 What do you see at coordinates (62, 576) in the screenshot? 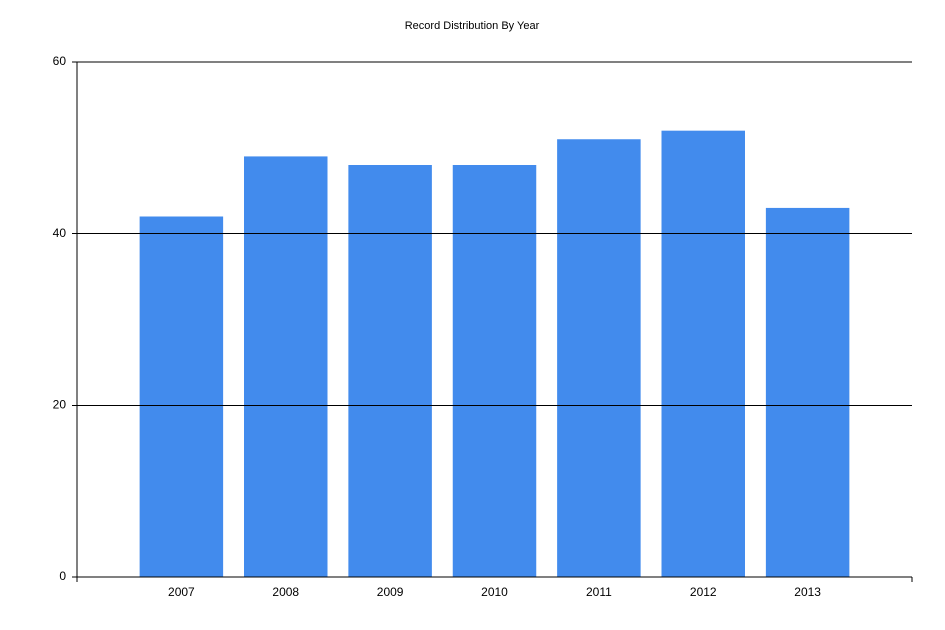
I see `y-tick-label: 0` at bounding box center [62, 576].